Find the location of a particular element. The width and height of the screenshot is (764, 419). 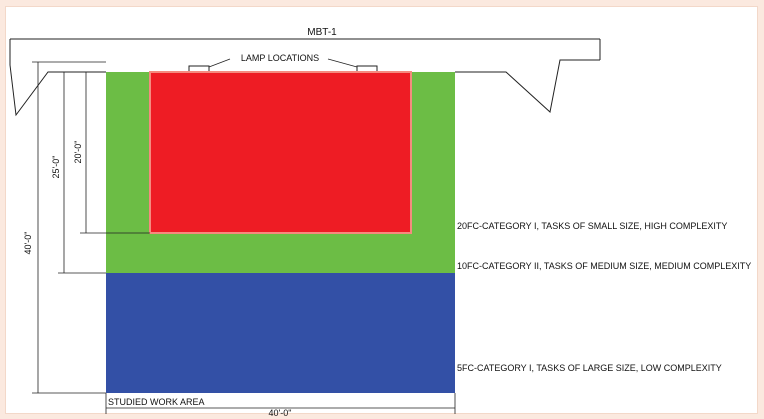

studied-work-area-label: STUDIED WORK AREA is located at coordinates (156, 402).